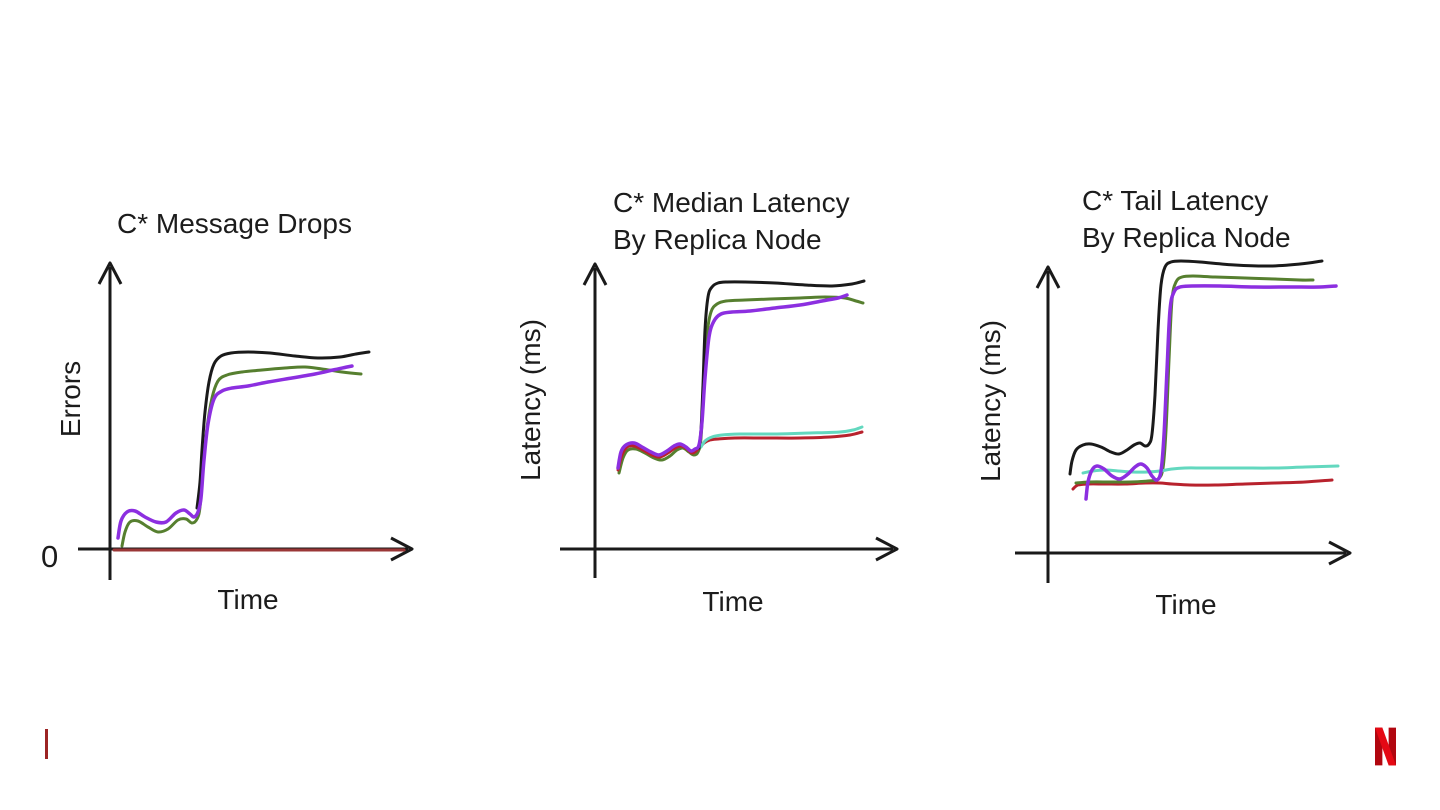  I want to click on chart3-title-line1: C* Tail Latency, so click(1175, 200).